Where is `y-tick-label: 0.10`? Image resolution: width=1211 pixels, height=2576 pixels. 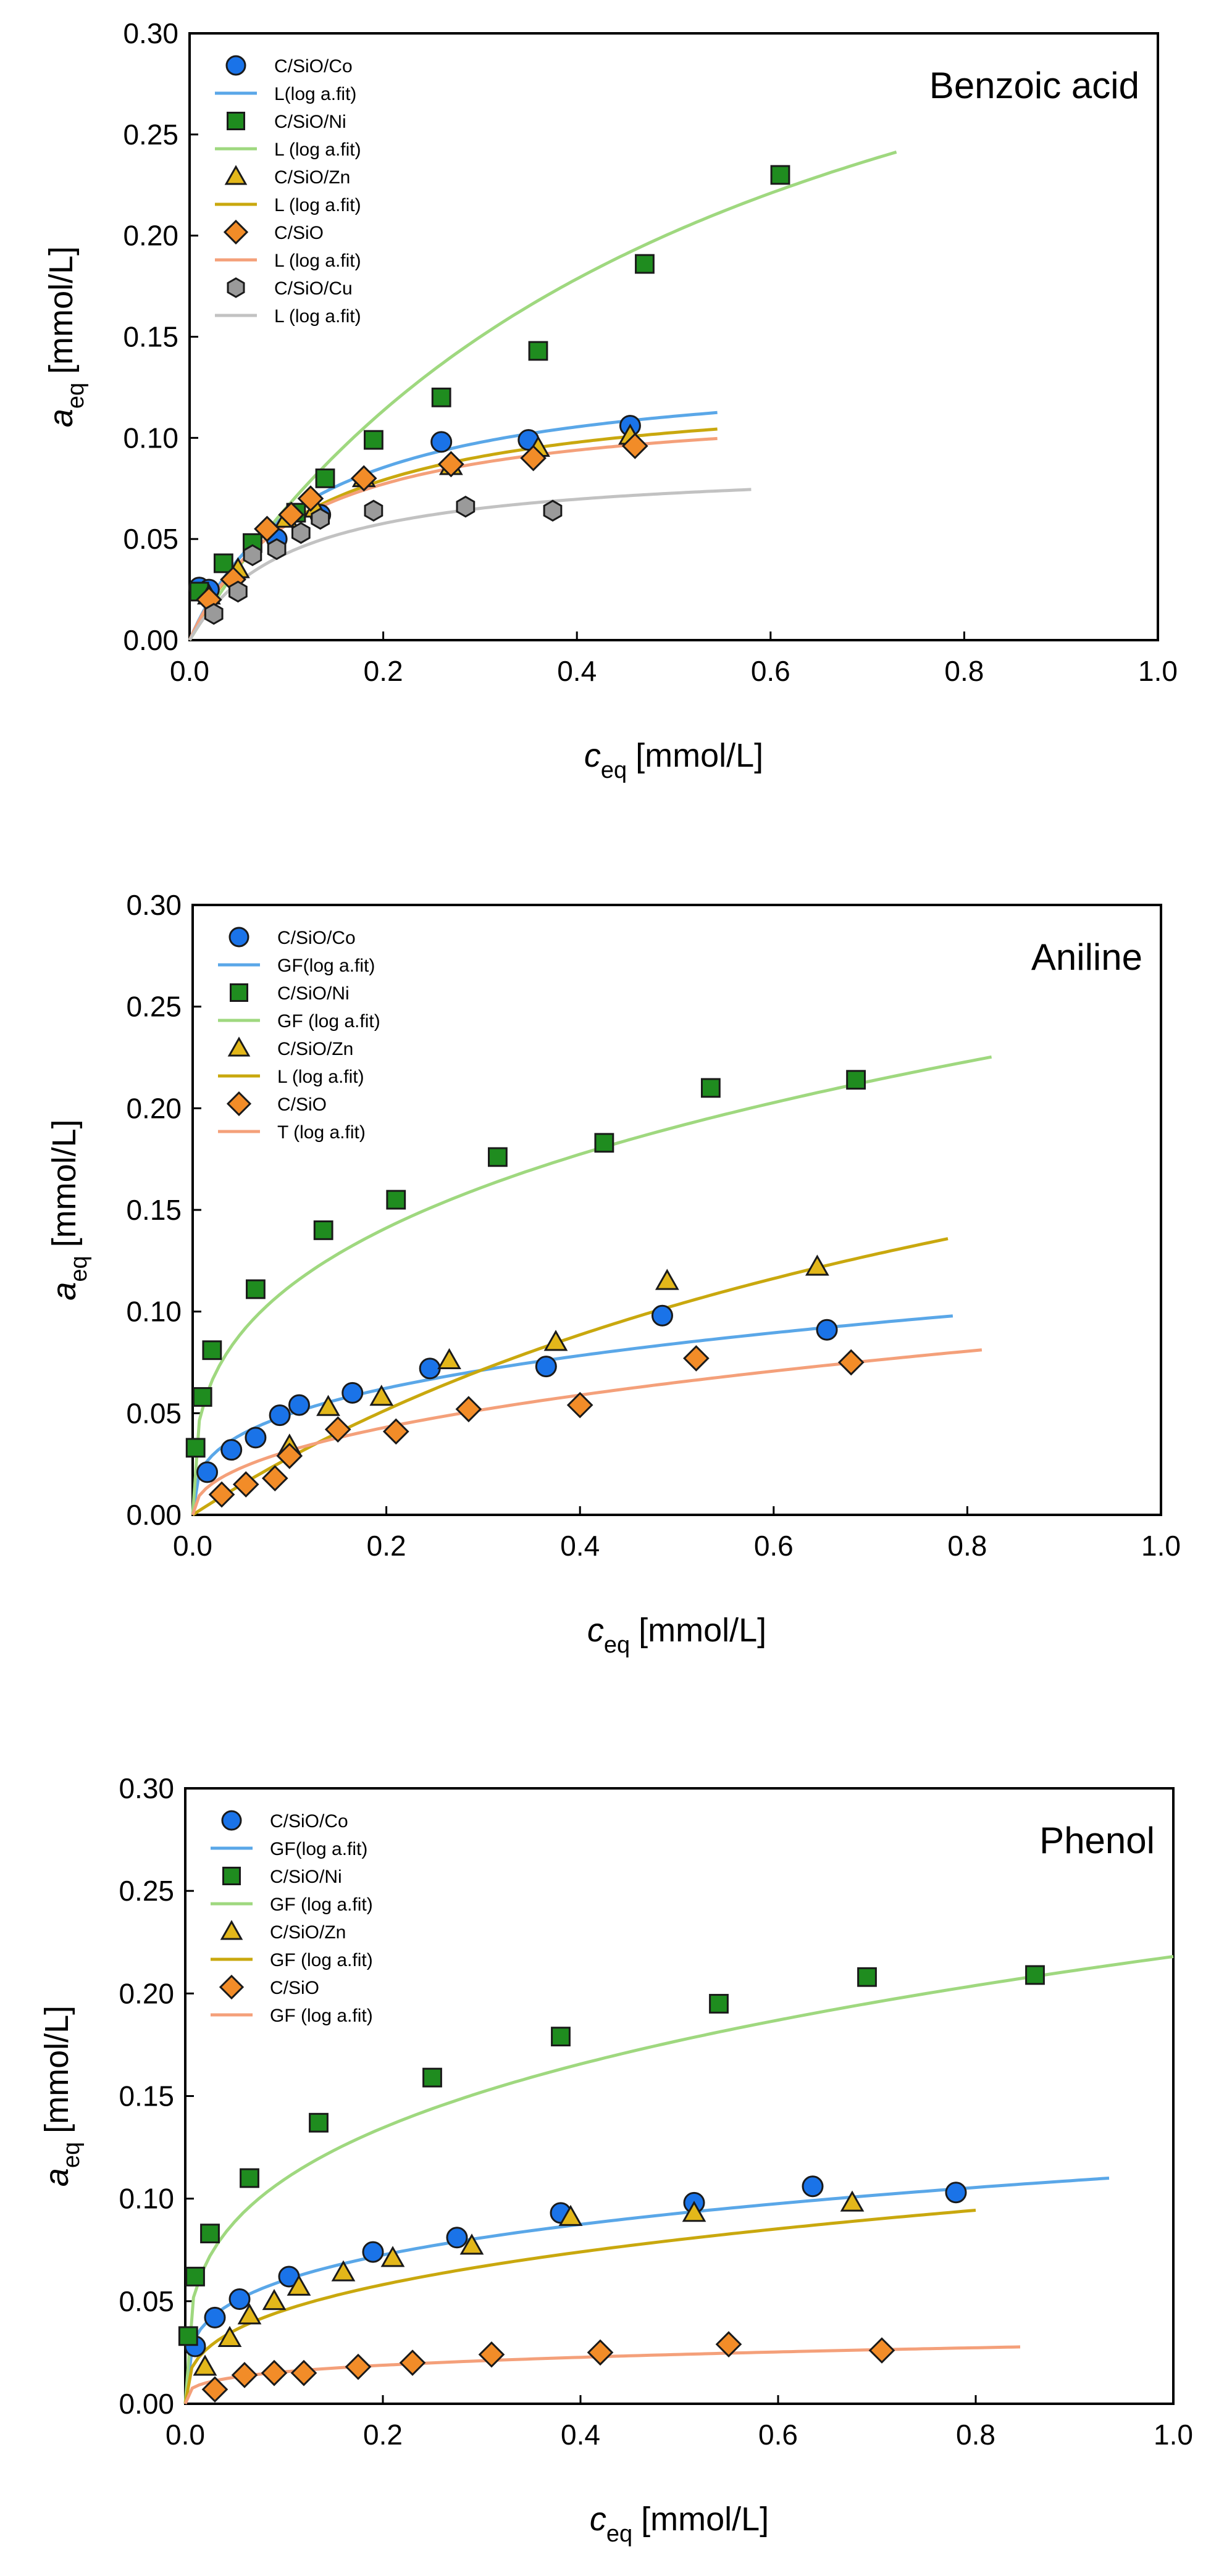
y-tick-label: 0.10 is located at coordinates (146, 2199).